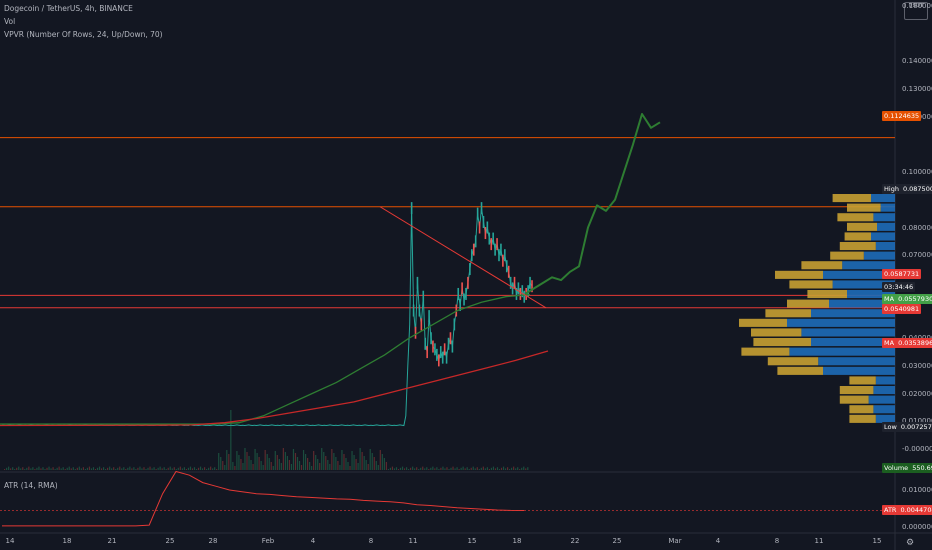 This screenshot has height=550, width=932. I want to click on price-tick-label: -0.0000000, so click(917, 449).